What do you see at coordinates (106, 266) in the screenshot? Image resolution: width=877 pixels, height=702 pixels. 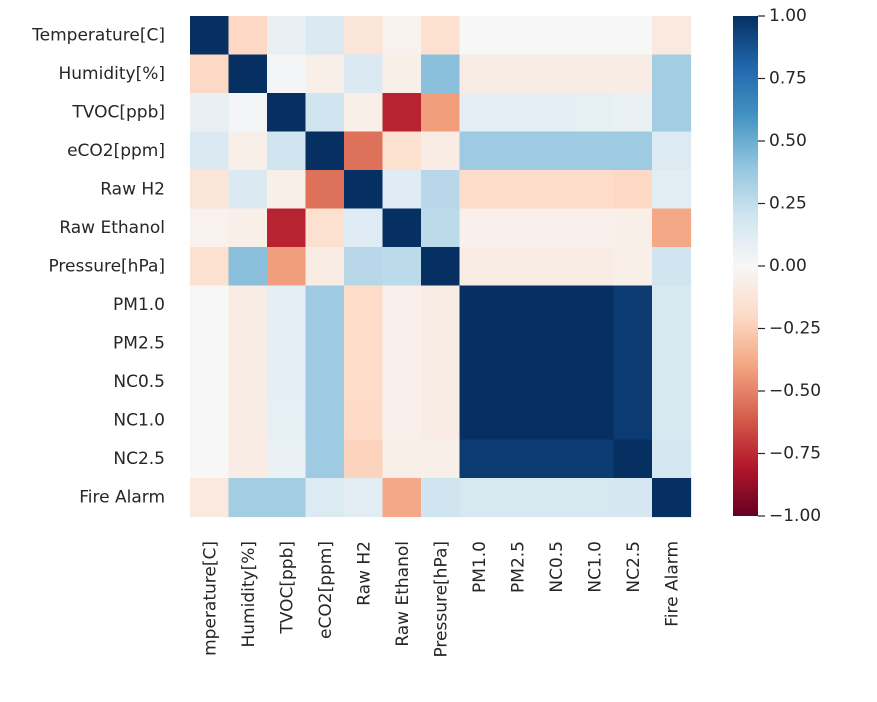 I see `row-label: Pressure[hPa]` at bounding box center [106, 266].